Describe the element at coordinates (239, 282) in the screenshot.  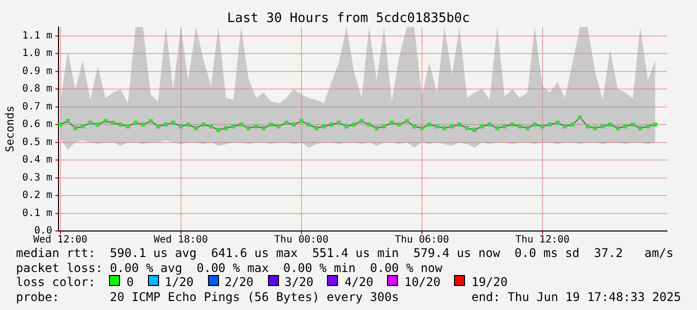
I see `legend-label: 2/20` at that location.